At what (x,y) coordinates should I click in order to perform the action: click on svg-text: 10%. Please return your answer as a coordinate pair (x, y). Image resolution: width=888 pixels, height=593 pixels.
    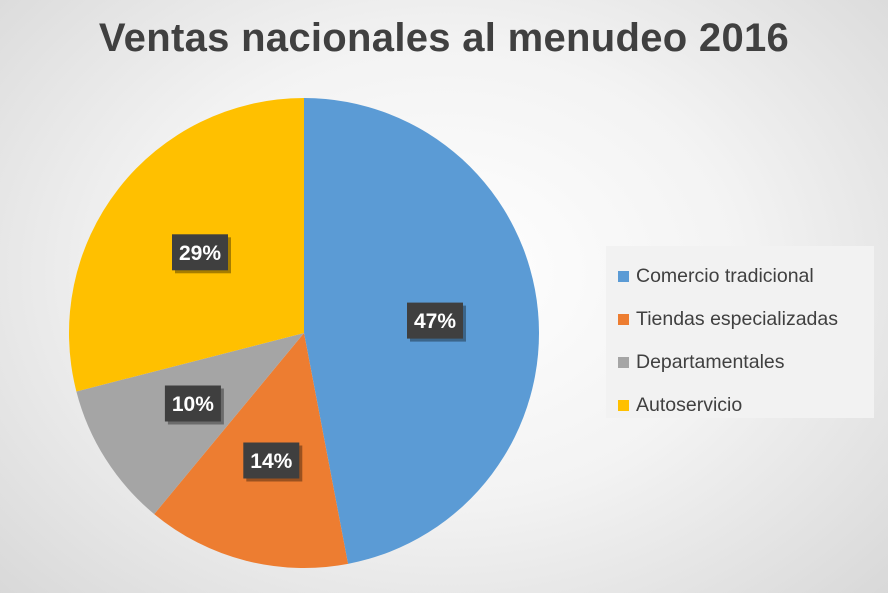
    Looking at the image, I should click on (193, 404).